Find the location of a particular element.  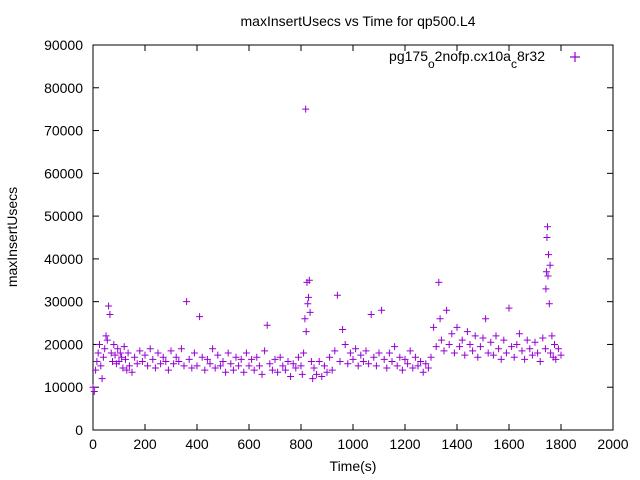

y-tick-label: 0 is located at coordinates (79, 430).